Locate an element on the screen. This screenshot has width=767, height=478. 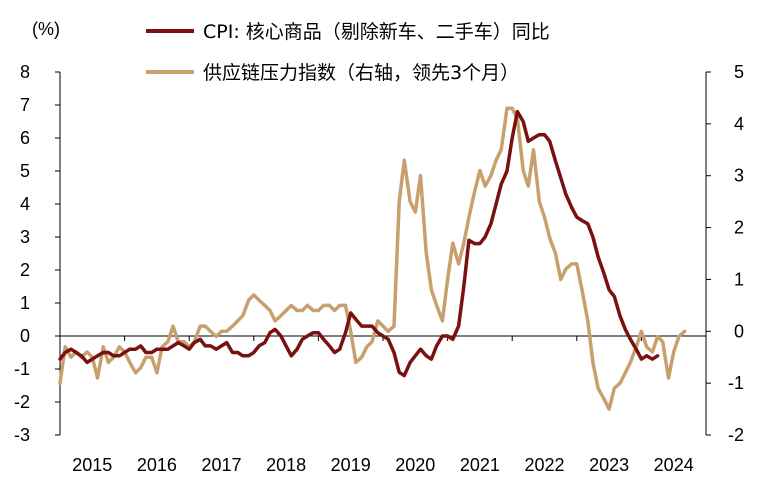
right-tick-label: 4 is located at coordinates (739, 124).